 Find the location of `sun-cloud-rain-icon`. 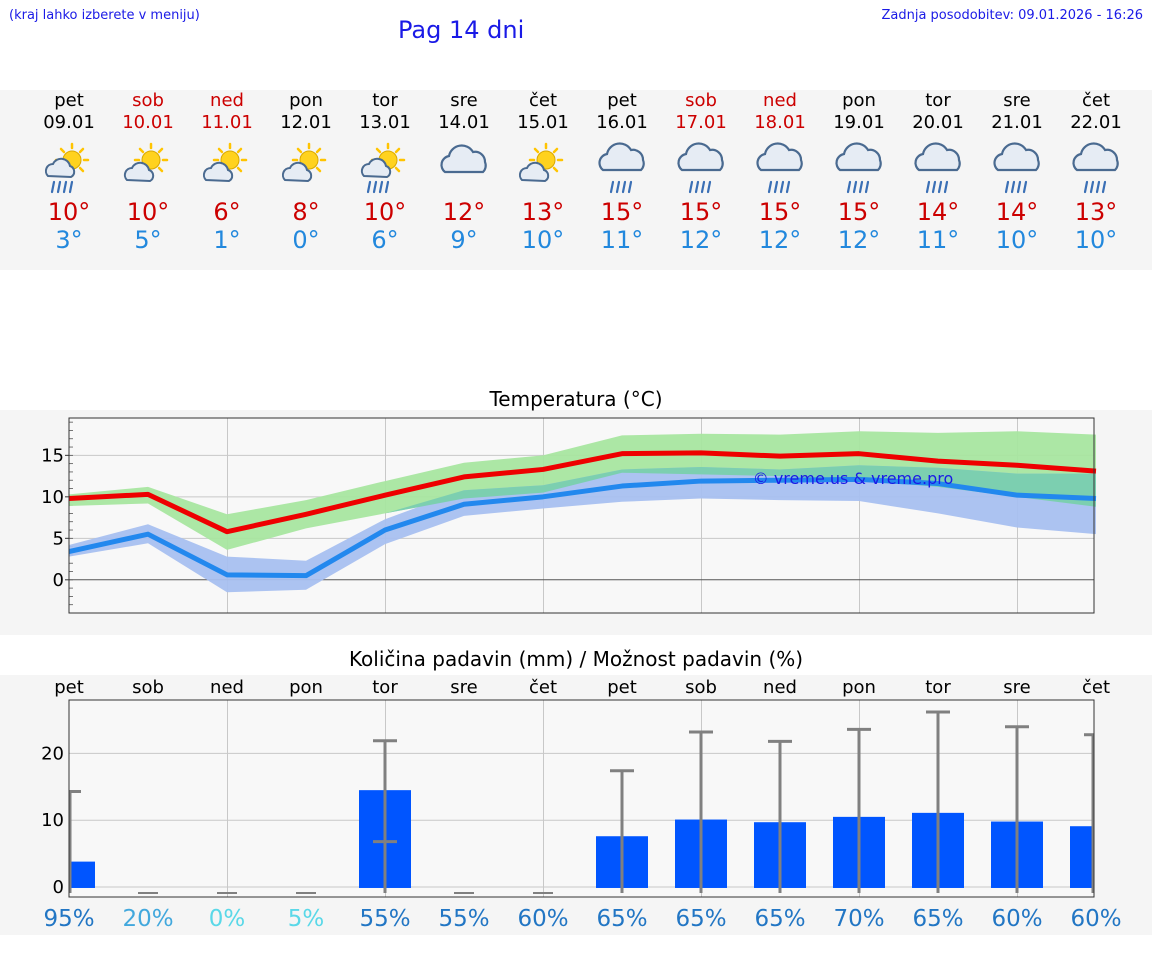

sun-cloud-rain-icon is located at coordinates (386, 168).